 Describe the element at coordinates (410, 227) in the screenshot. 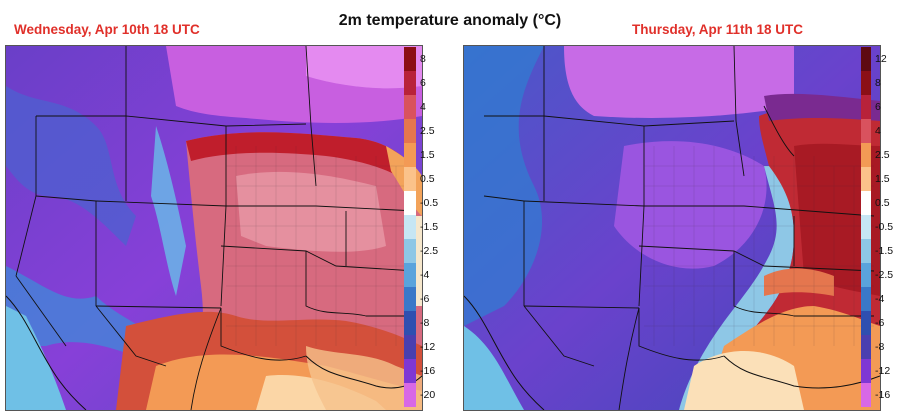

I see `colorbar-left-swatches` at that location.